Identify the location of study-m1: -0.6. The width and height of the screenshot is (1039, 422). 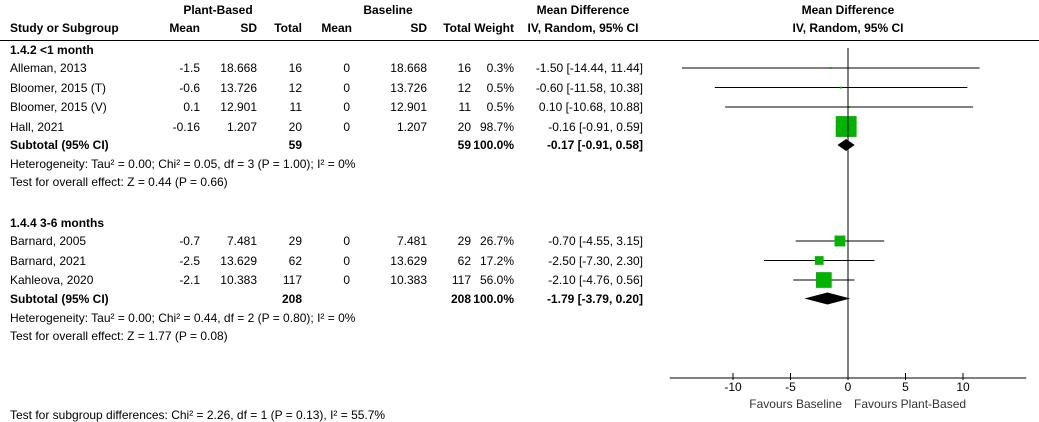
(189, 87).